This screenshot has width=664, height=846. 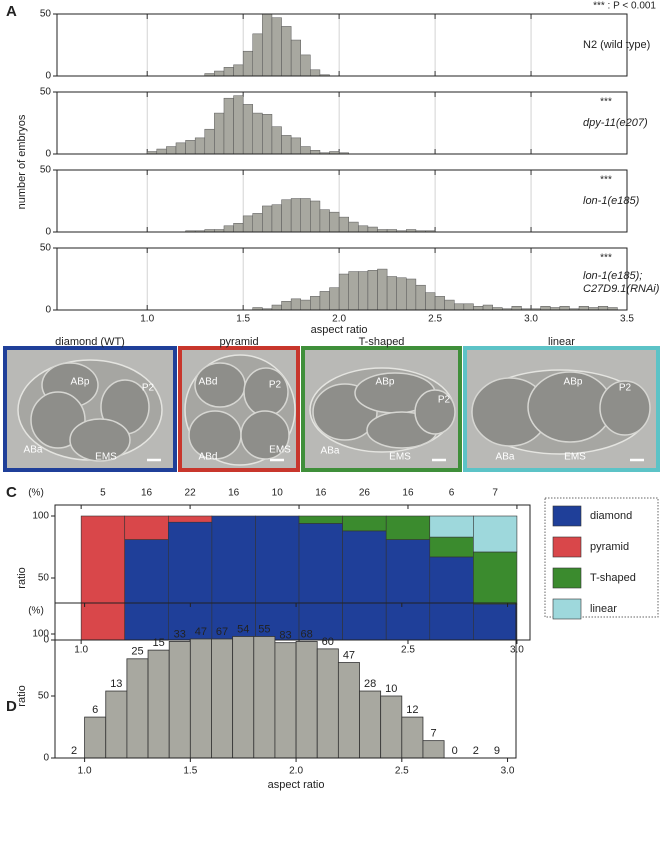 I want to click on value-label: 55, so click(x=264, y=629).